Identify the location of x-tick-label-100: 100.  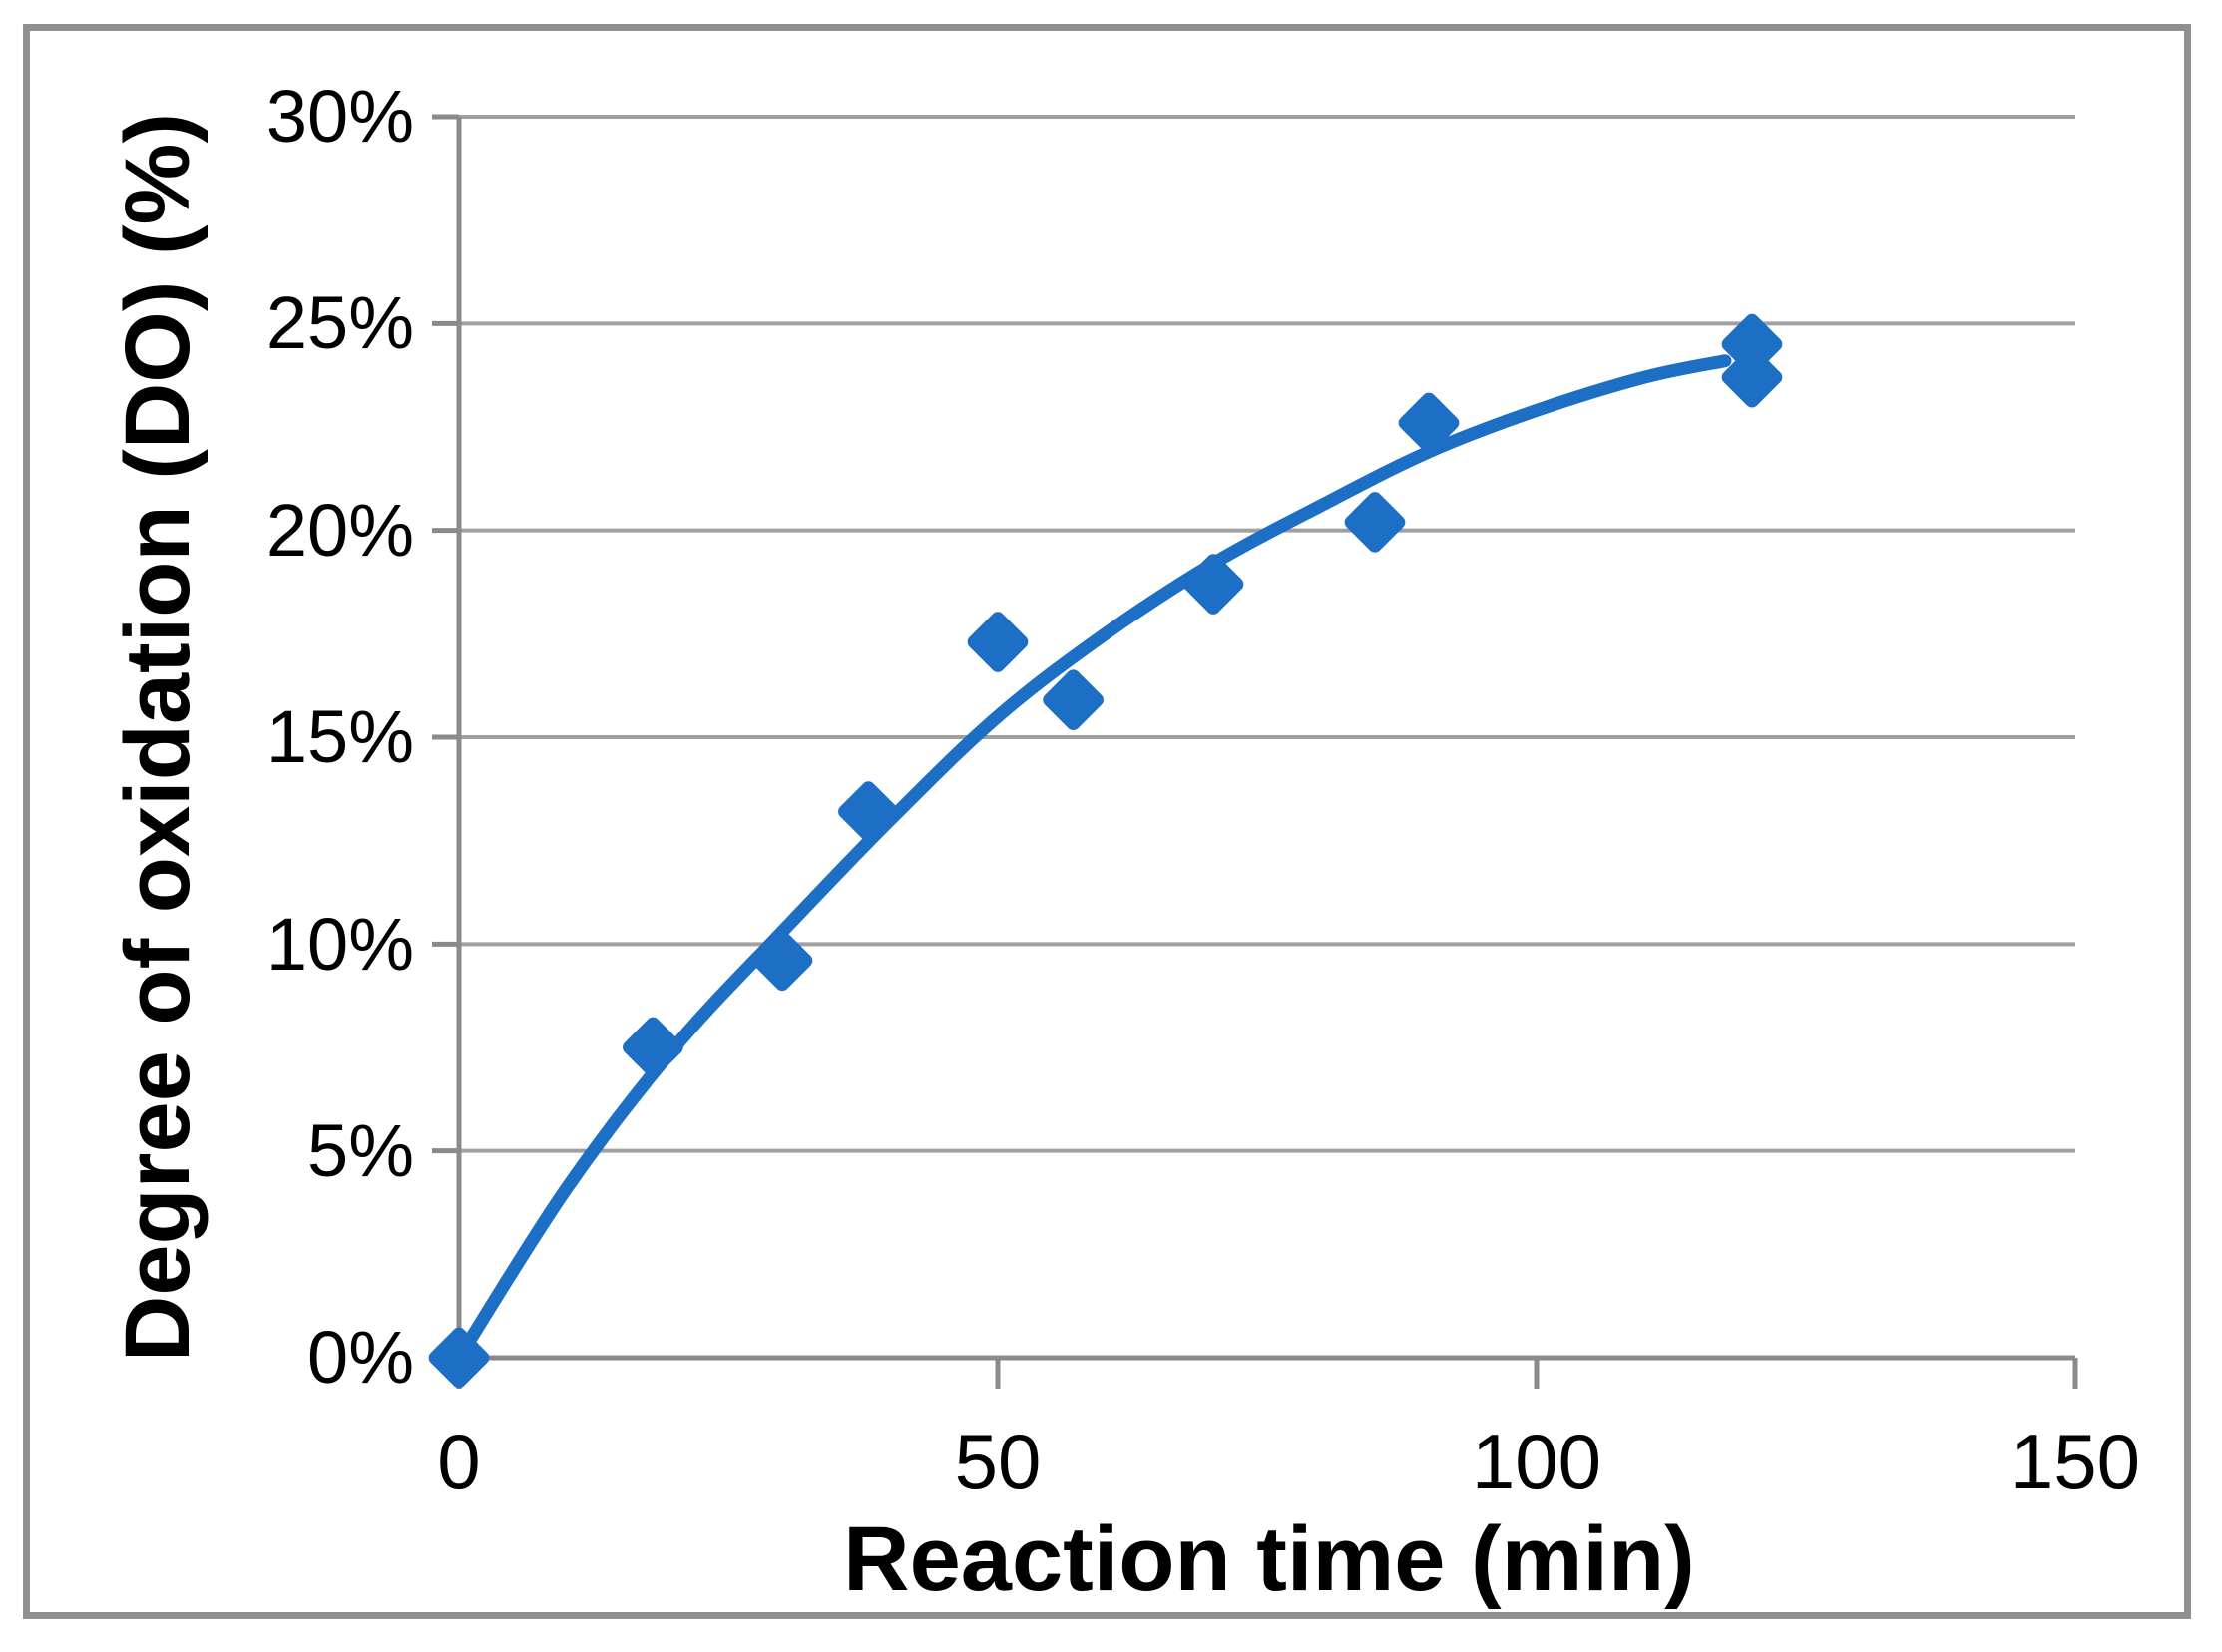
(1536, 1461).